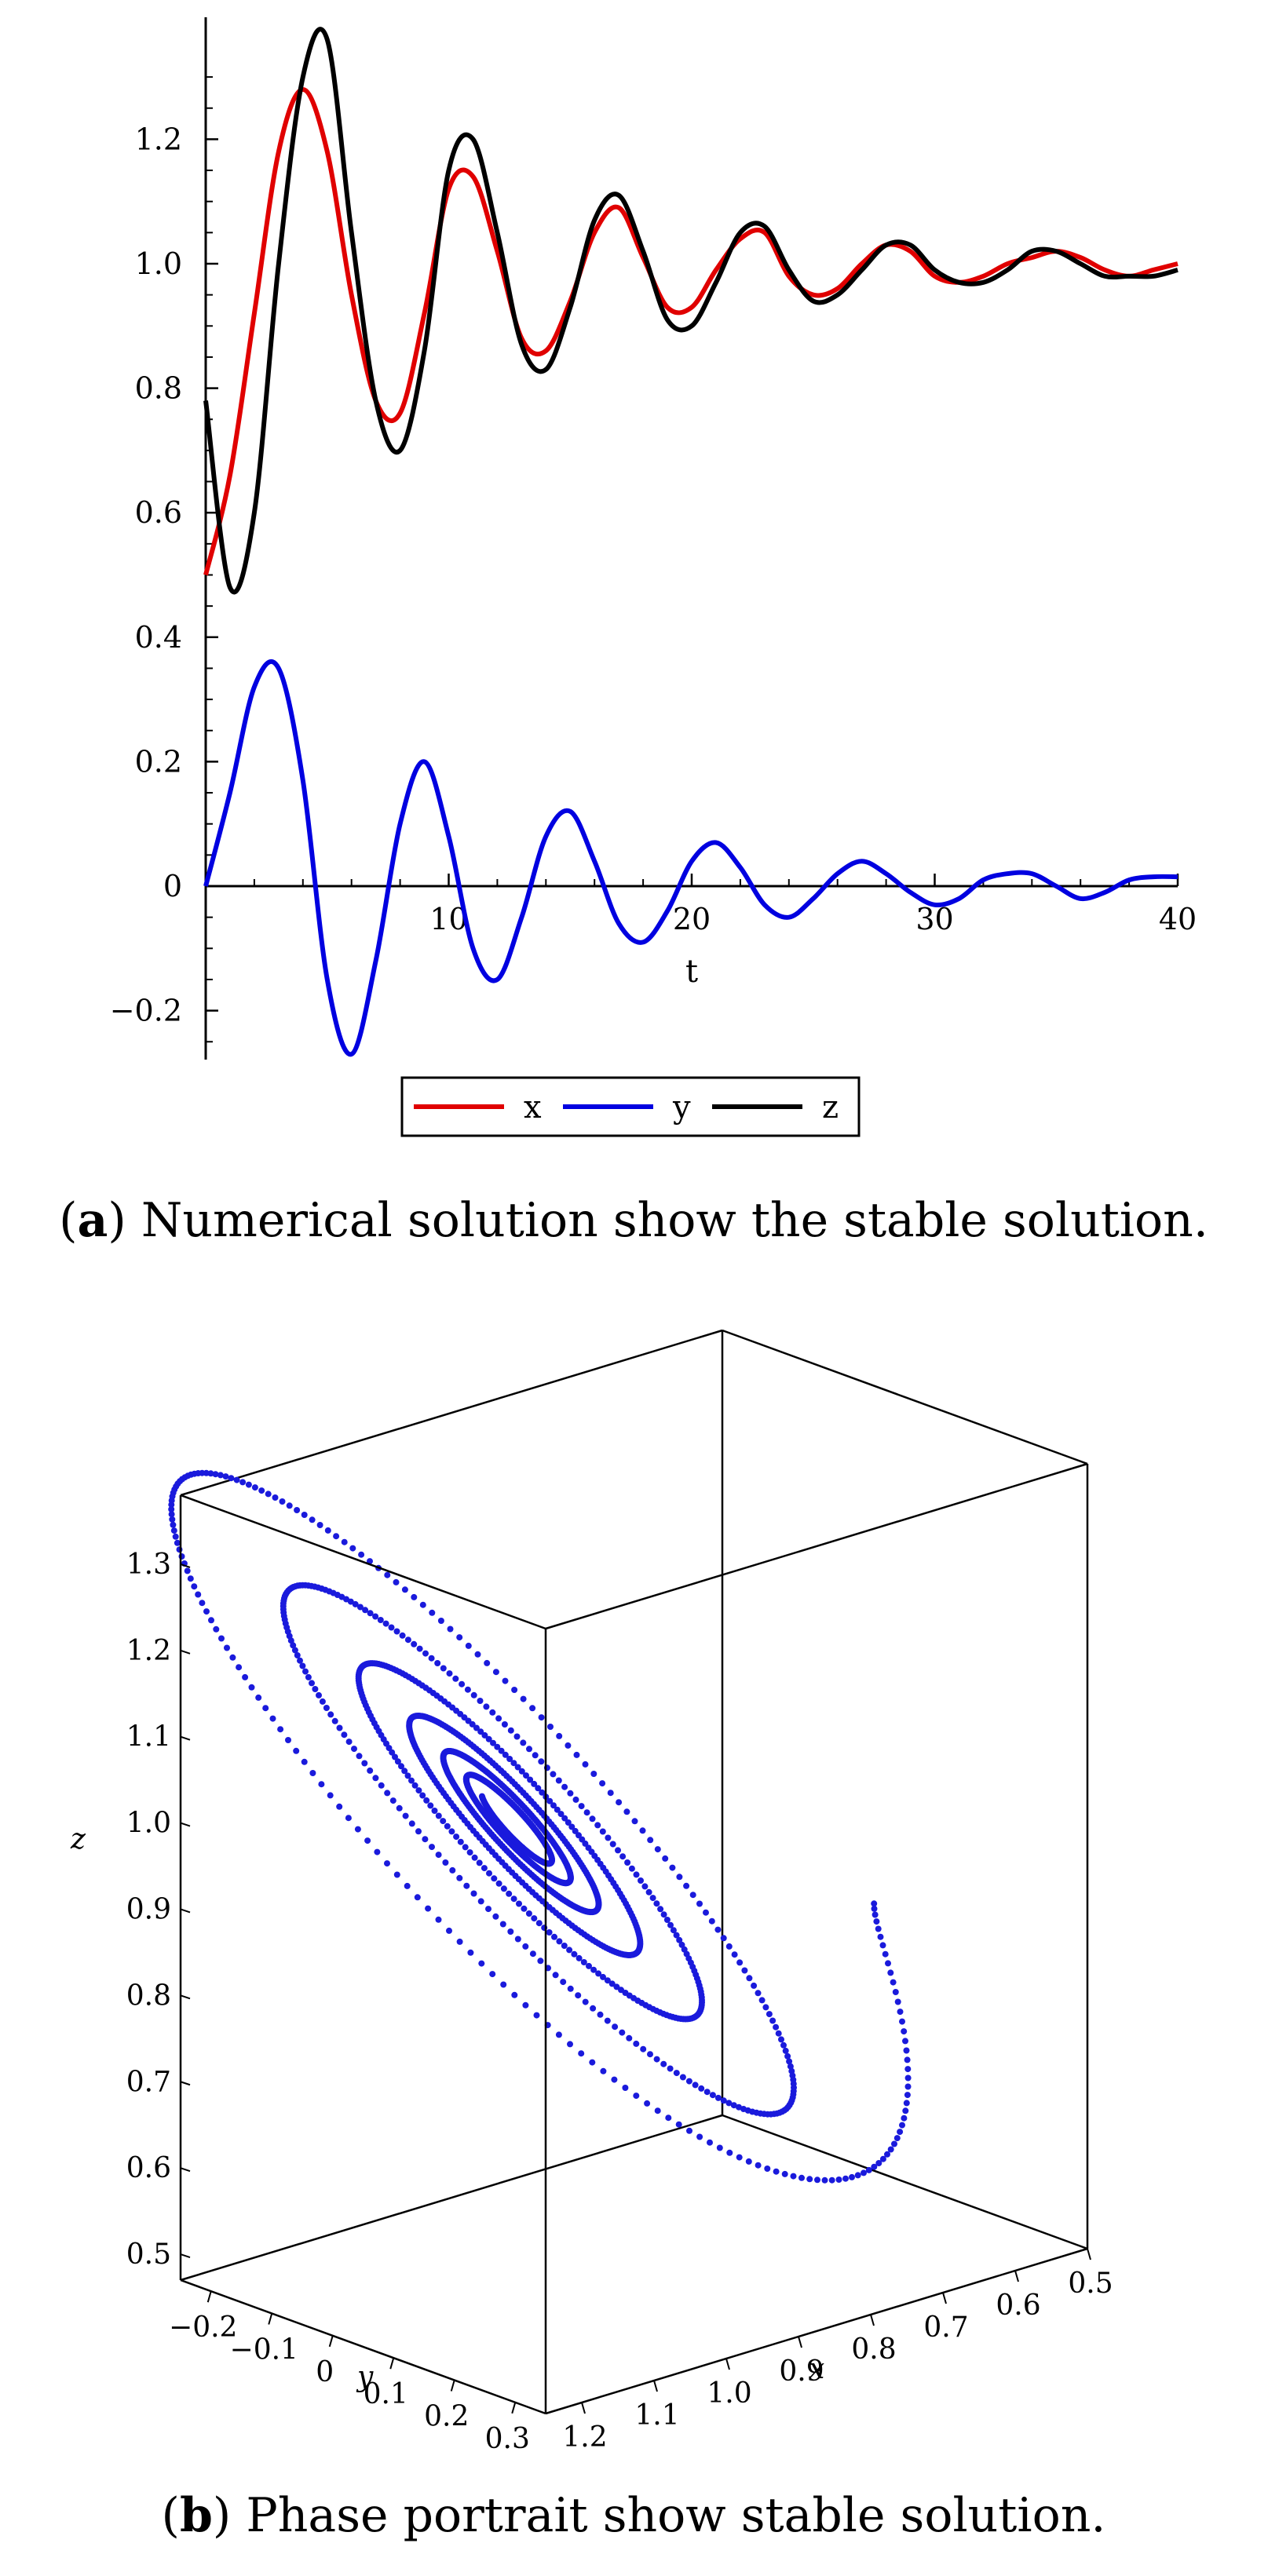 Image resolution: width=1268 pixels, height=2576 pixels. What do you see at coordinates (149, 1737) in the screenshot?
I see `z-tick-label: 1.1` at bounding box center [149, 1737].